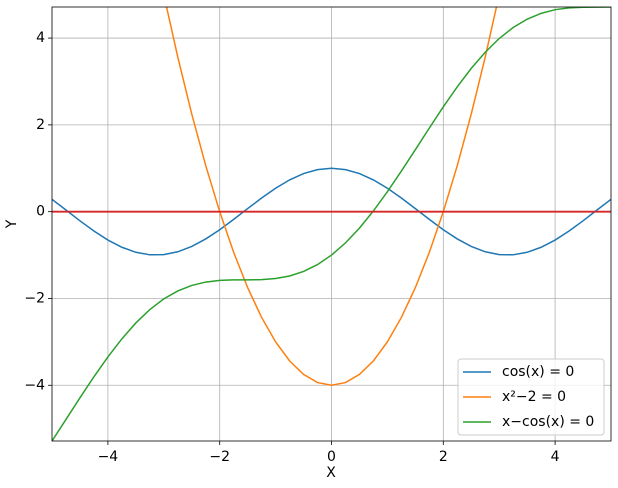  What do you see at coordinates (331, 457) in the screenshot?
I see `x-tick-label: 0` at bounding box center [331, 457].